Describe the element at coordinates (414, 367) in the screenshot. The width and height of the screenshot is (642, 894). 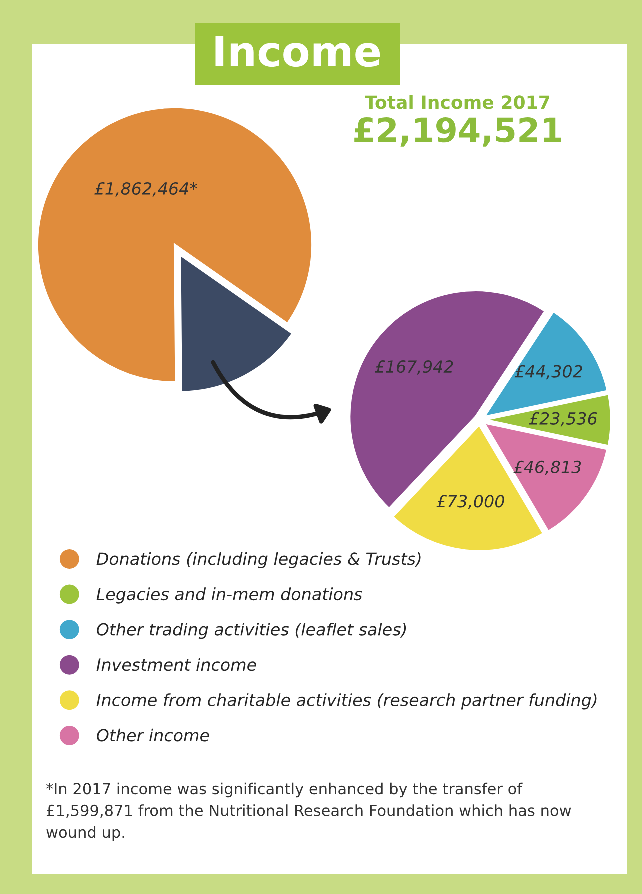
I see `data-label: £167,942` at that location.